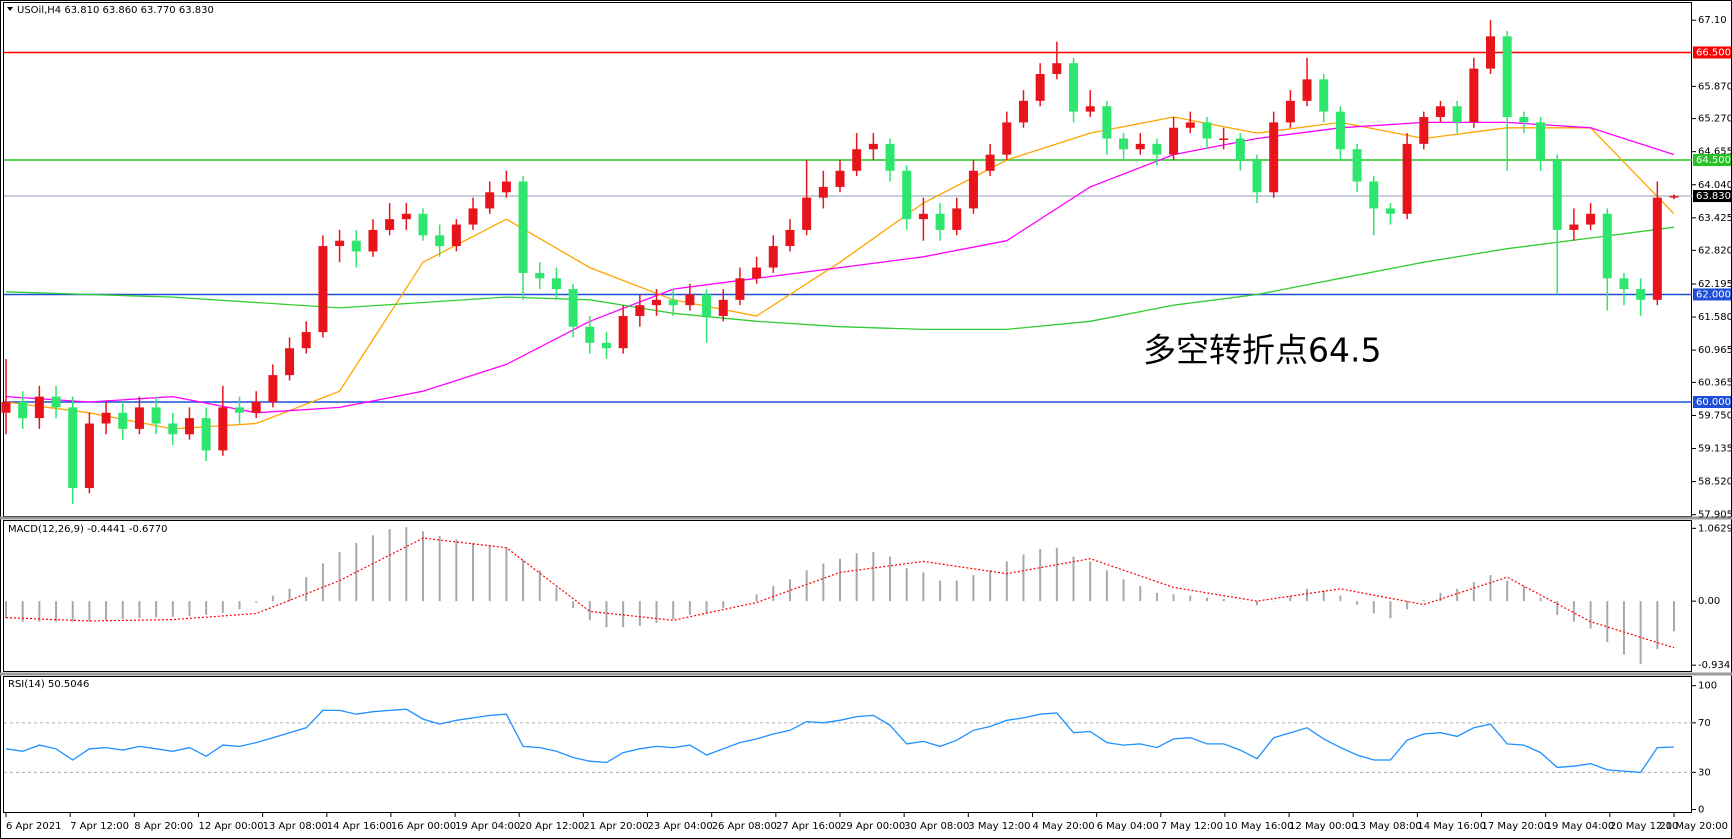 The image size is (1732, 839). I want to click on chart-title: USOil,H4 63.810 63.860 63.770 63.830, so click(115, 10).